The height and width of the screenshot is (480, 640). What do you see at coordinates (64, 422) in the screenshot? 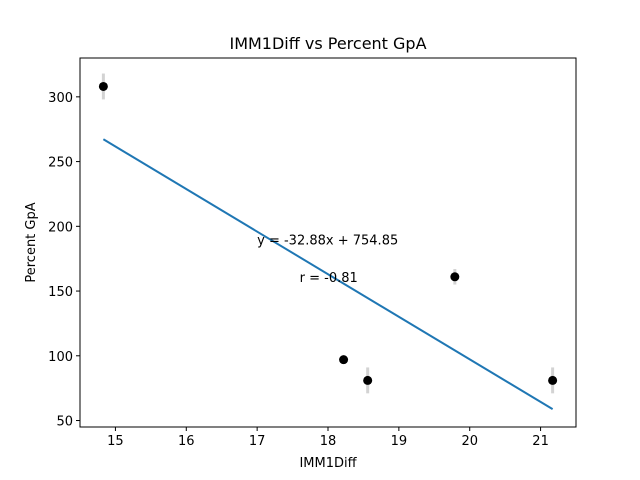
I see `y-tick-label: 50` at bounding box center [64, 422].